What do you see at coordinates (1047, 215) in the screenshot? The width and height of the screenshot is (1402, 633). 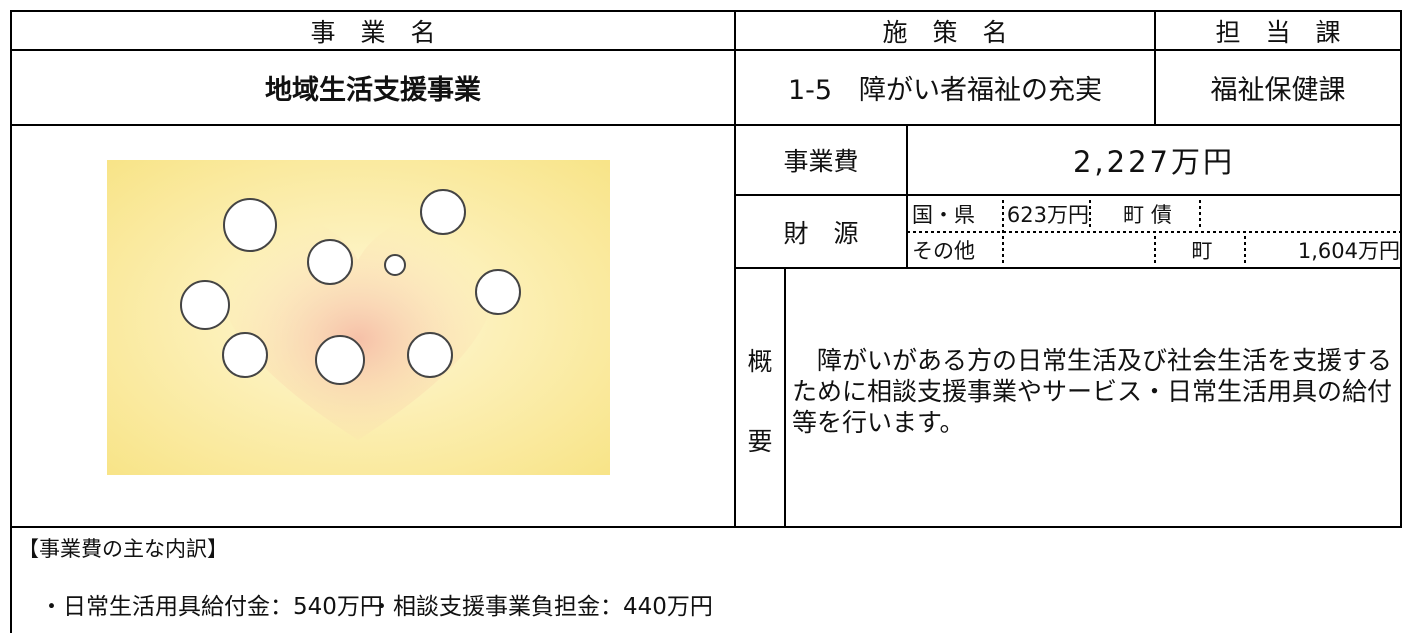 I see `national-value: 623万円` at bounding box center [1047, 215].